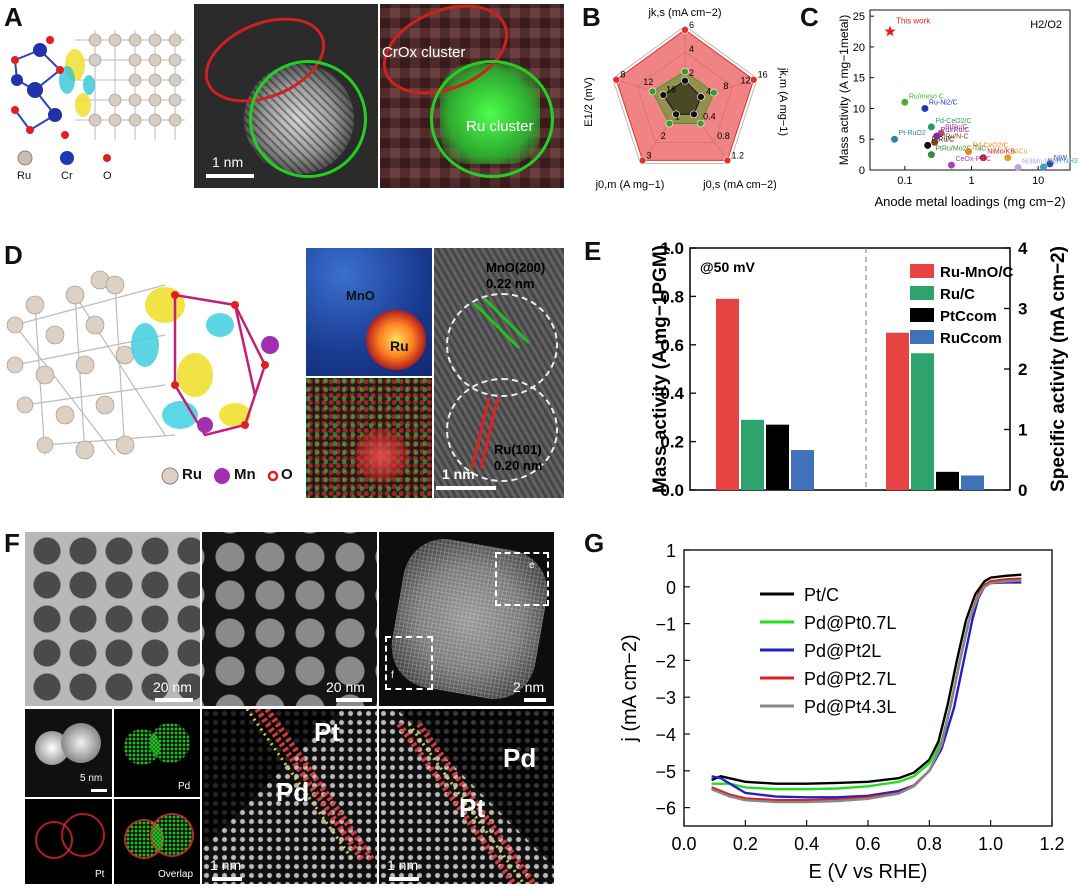 The width and height of the screenshot is (1080, 888). I want to click on plane-ru-spacing: 0.20 nm, so click(518, 465).